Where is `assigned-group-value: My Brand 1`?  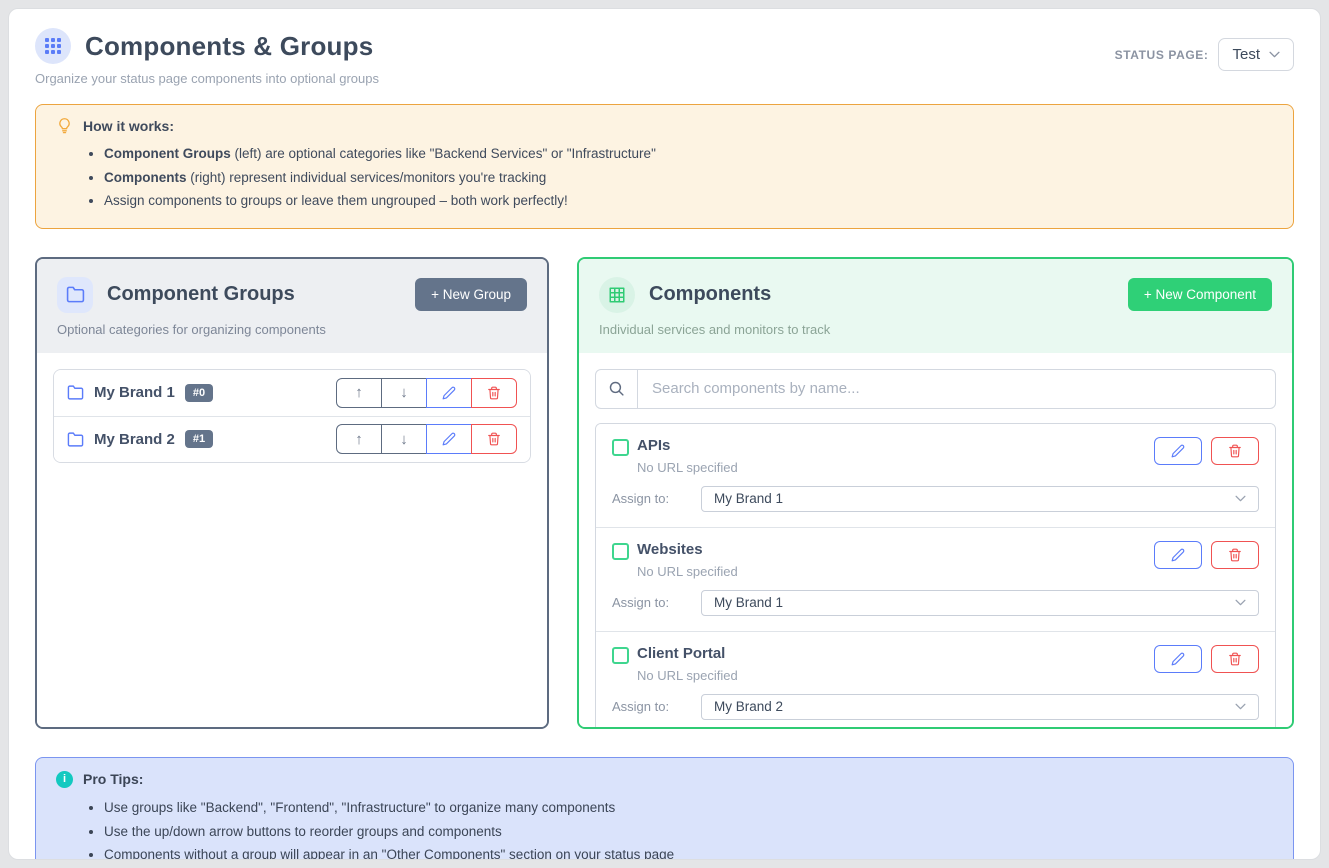
assigned-group-value: My Brand 1 is located at coordinates (749, 603).